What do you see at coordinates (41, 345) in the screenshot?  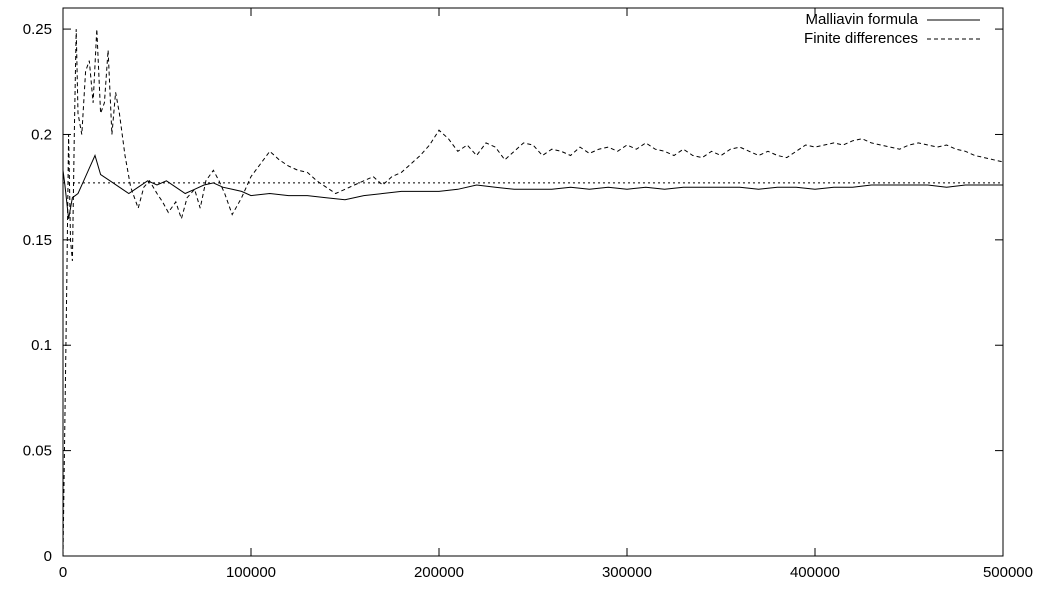 I see `y-tick-label-2: 0.1` at bounding box center [41, 345].